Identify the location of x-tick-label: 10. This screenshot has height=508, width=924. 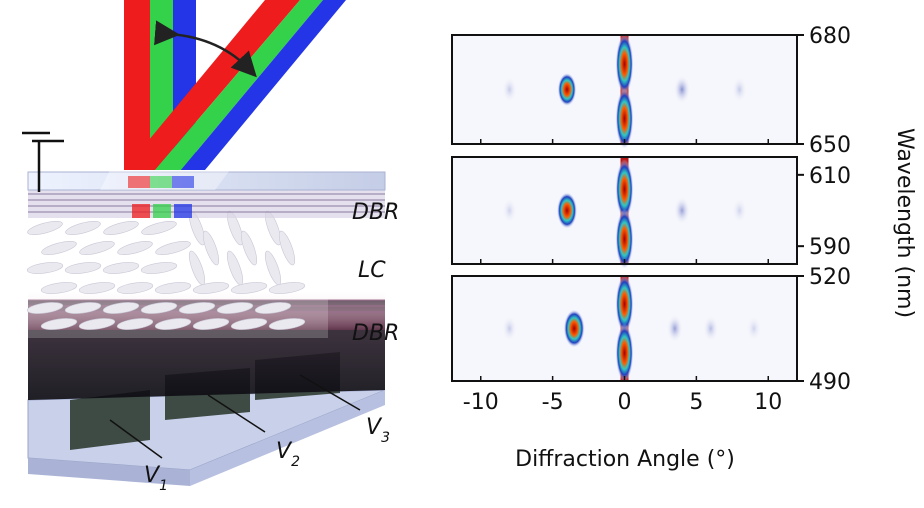
(768, 402).